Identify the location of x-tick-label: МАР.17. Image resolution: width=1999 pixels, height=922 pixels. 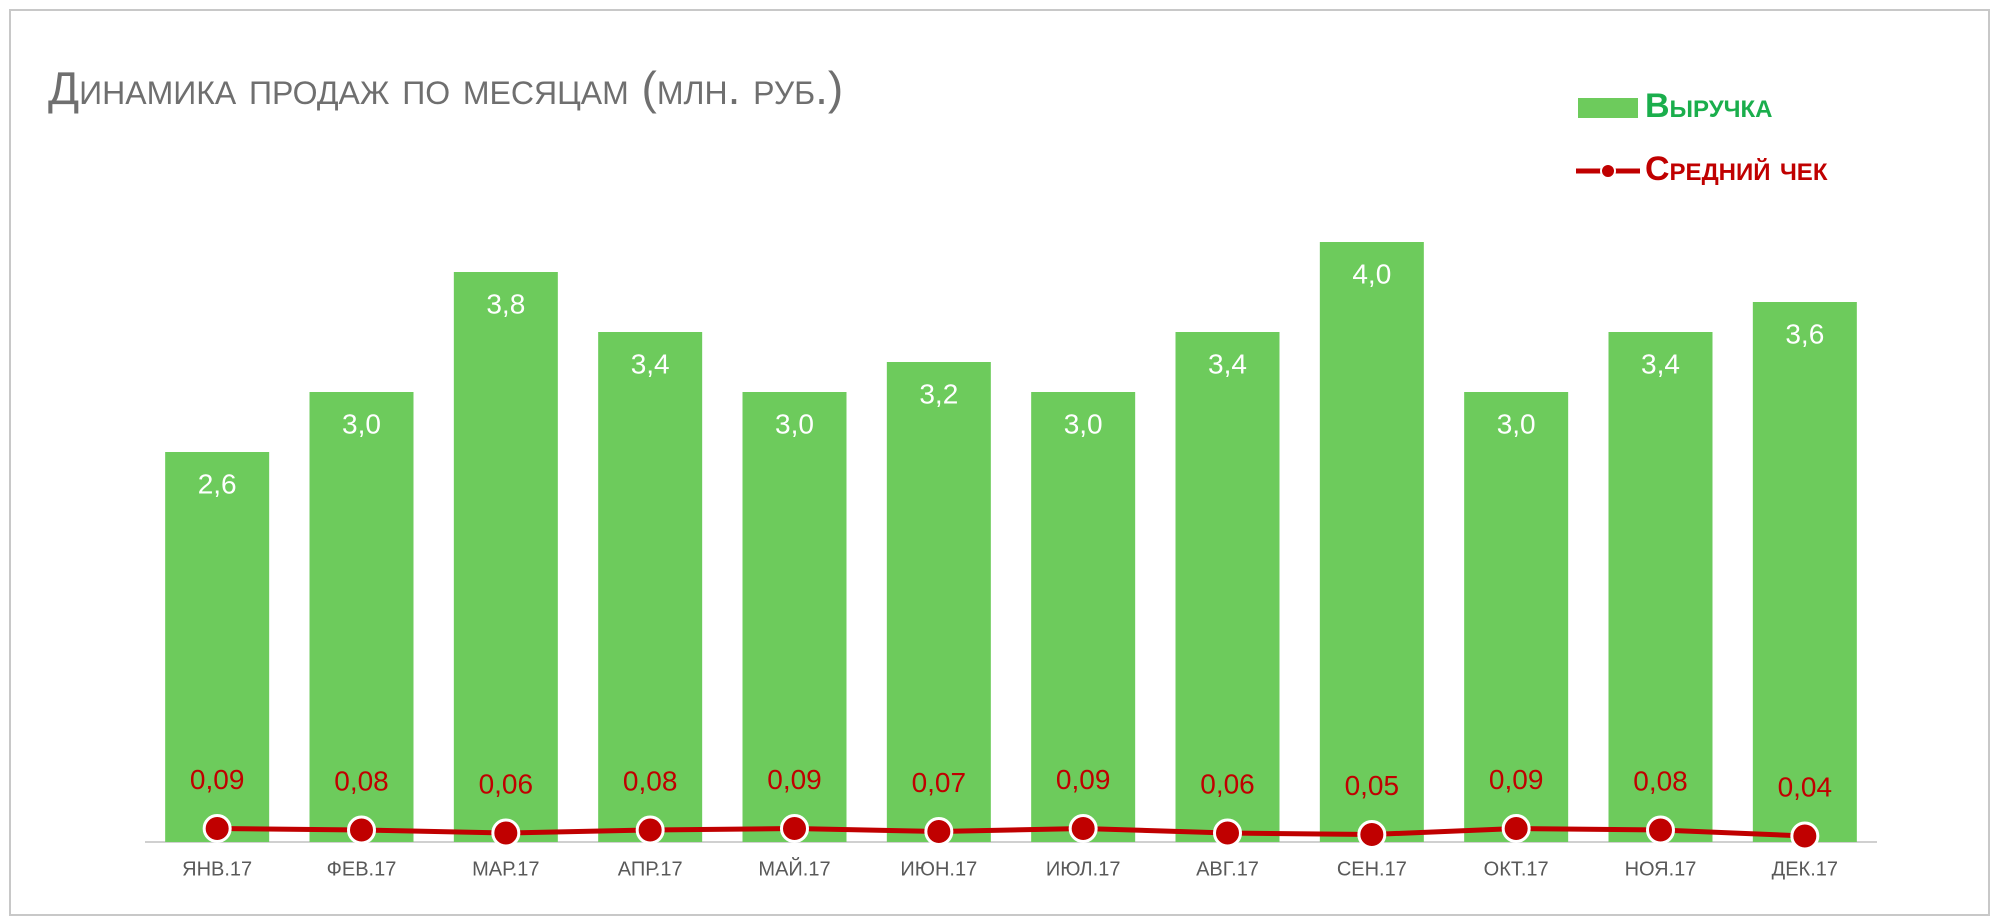
(505, 869).